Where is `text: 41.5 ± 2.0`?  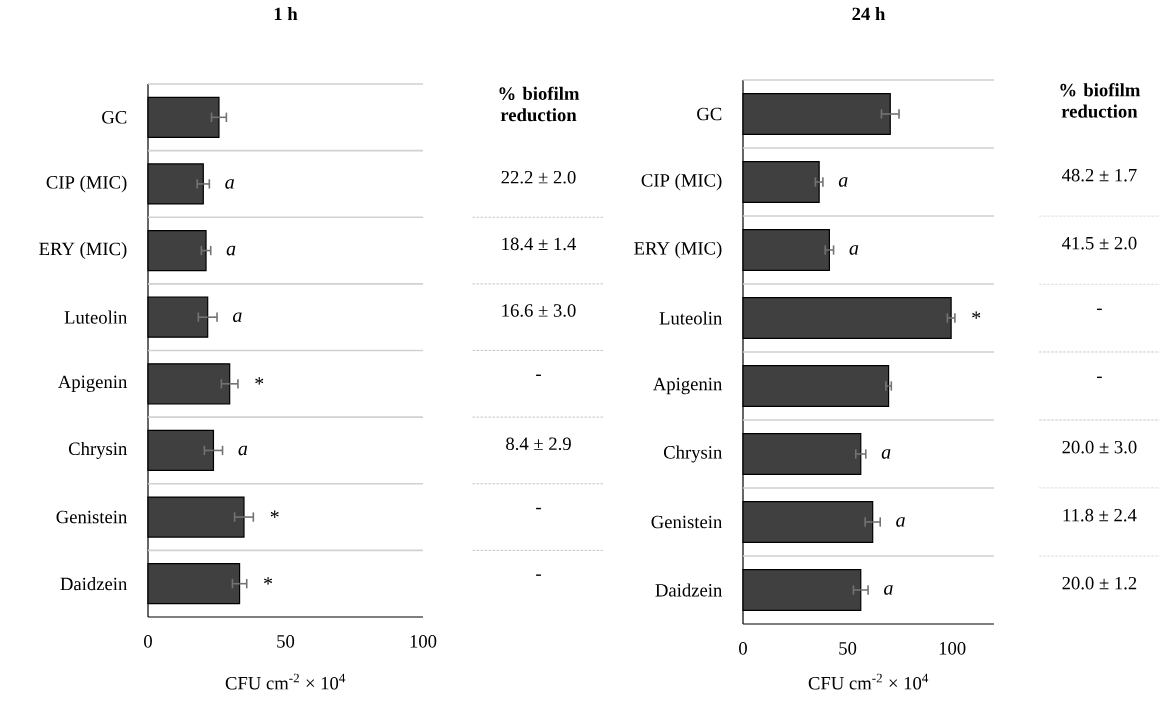 text: 41.5 ± 2.0 is located at coordinates (1099, 243).